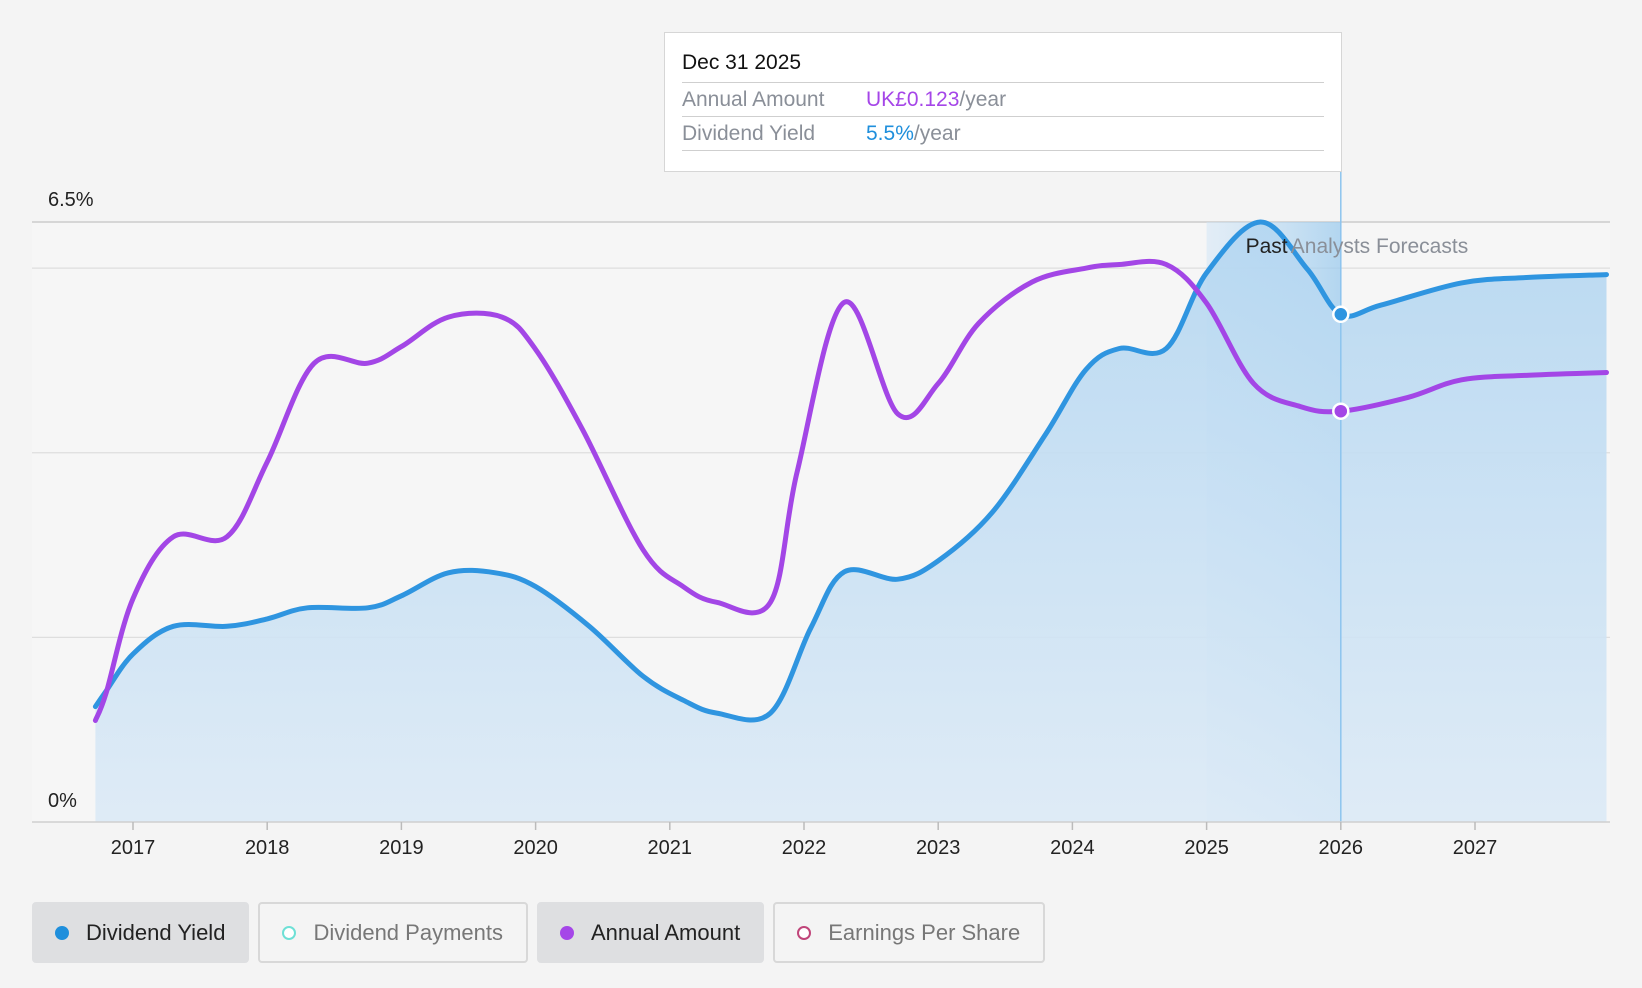  I want to click on x-tick-label: 2024, so click(1072, 848).